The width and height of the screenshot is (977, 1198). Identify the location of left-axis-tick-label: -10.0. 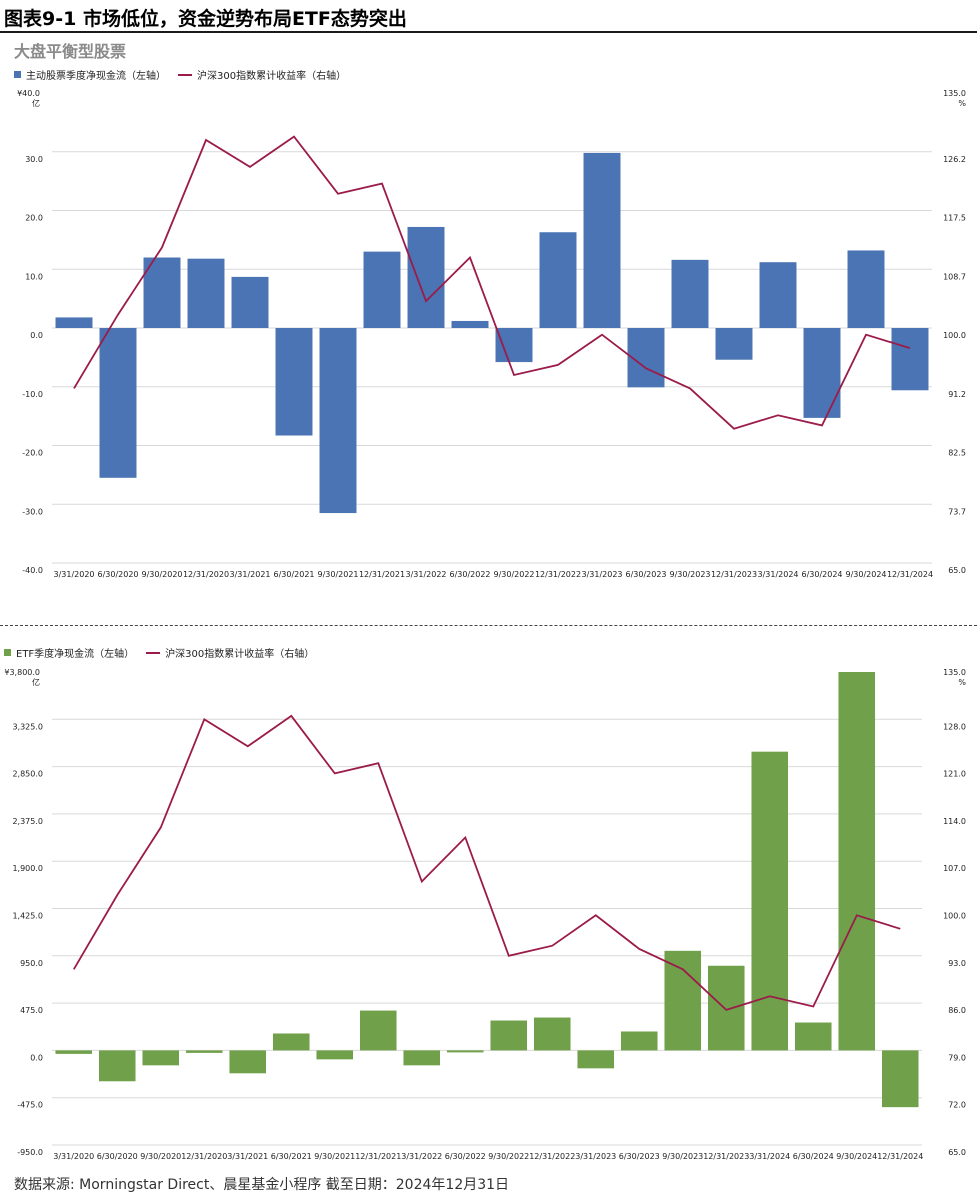
(32, 394).